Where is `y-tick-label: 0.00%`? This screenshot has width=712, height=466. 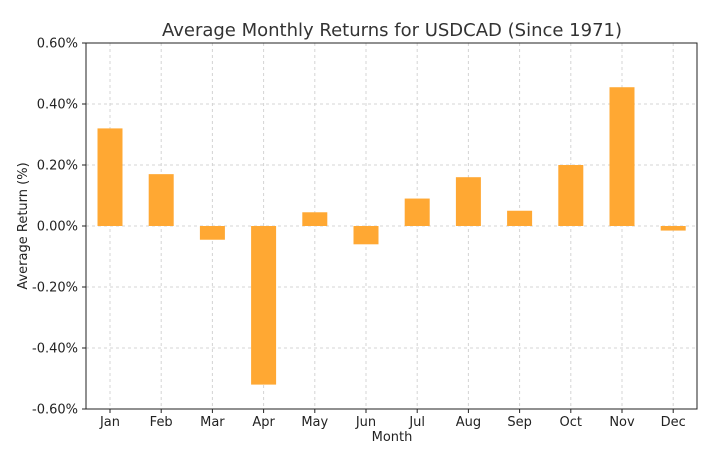 y-tick-label: 0.00% is located at coordinates (57, 227).